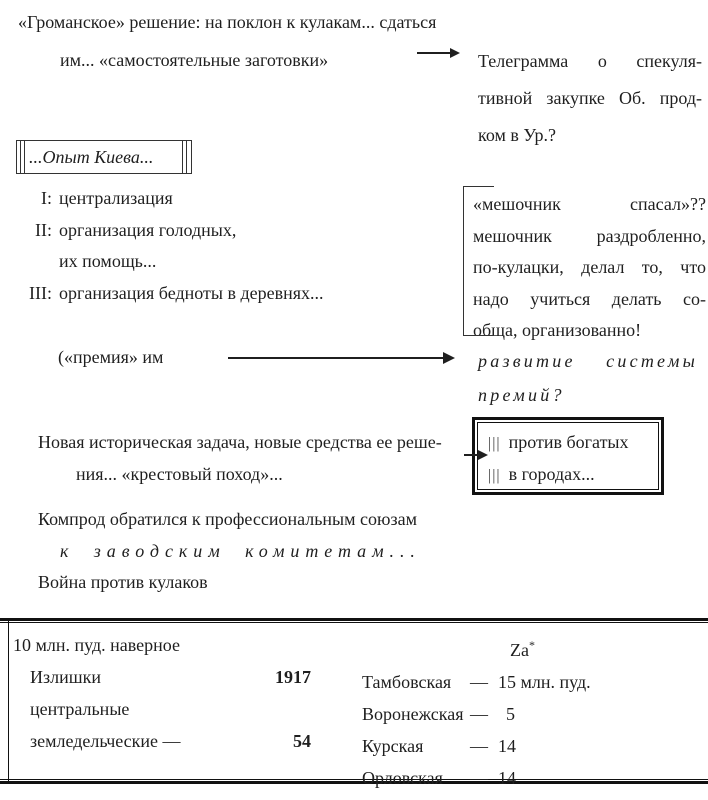 Image resolution: width=708 pixels, height=800 pixels. I want to click on table-top-rule, so click(354, 620).